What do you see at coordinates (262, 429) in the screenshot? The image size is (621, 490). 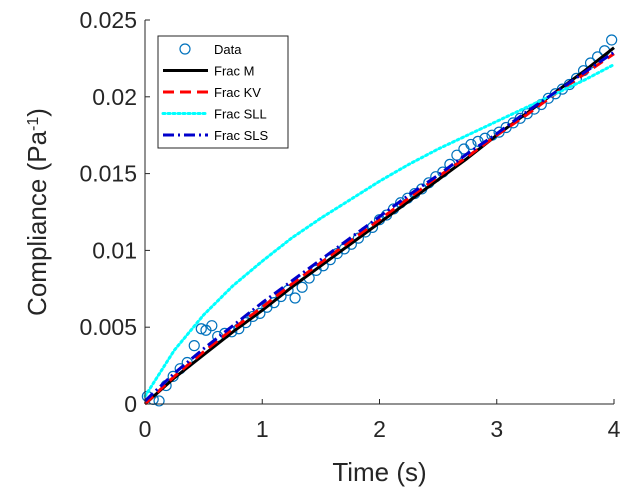 I see `x-tick-label: 1` at bounding box center [262, 429].